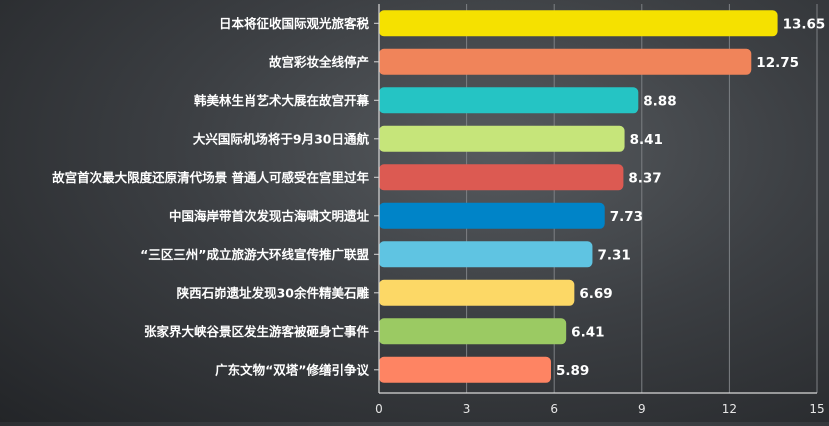  Describe the element at coordinates (729, 409) in the screenshot. I see `x-tick-label: 12` at that location.